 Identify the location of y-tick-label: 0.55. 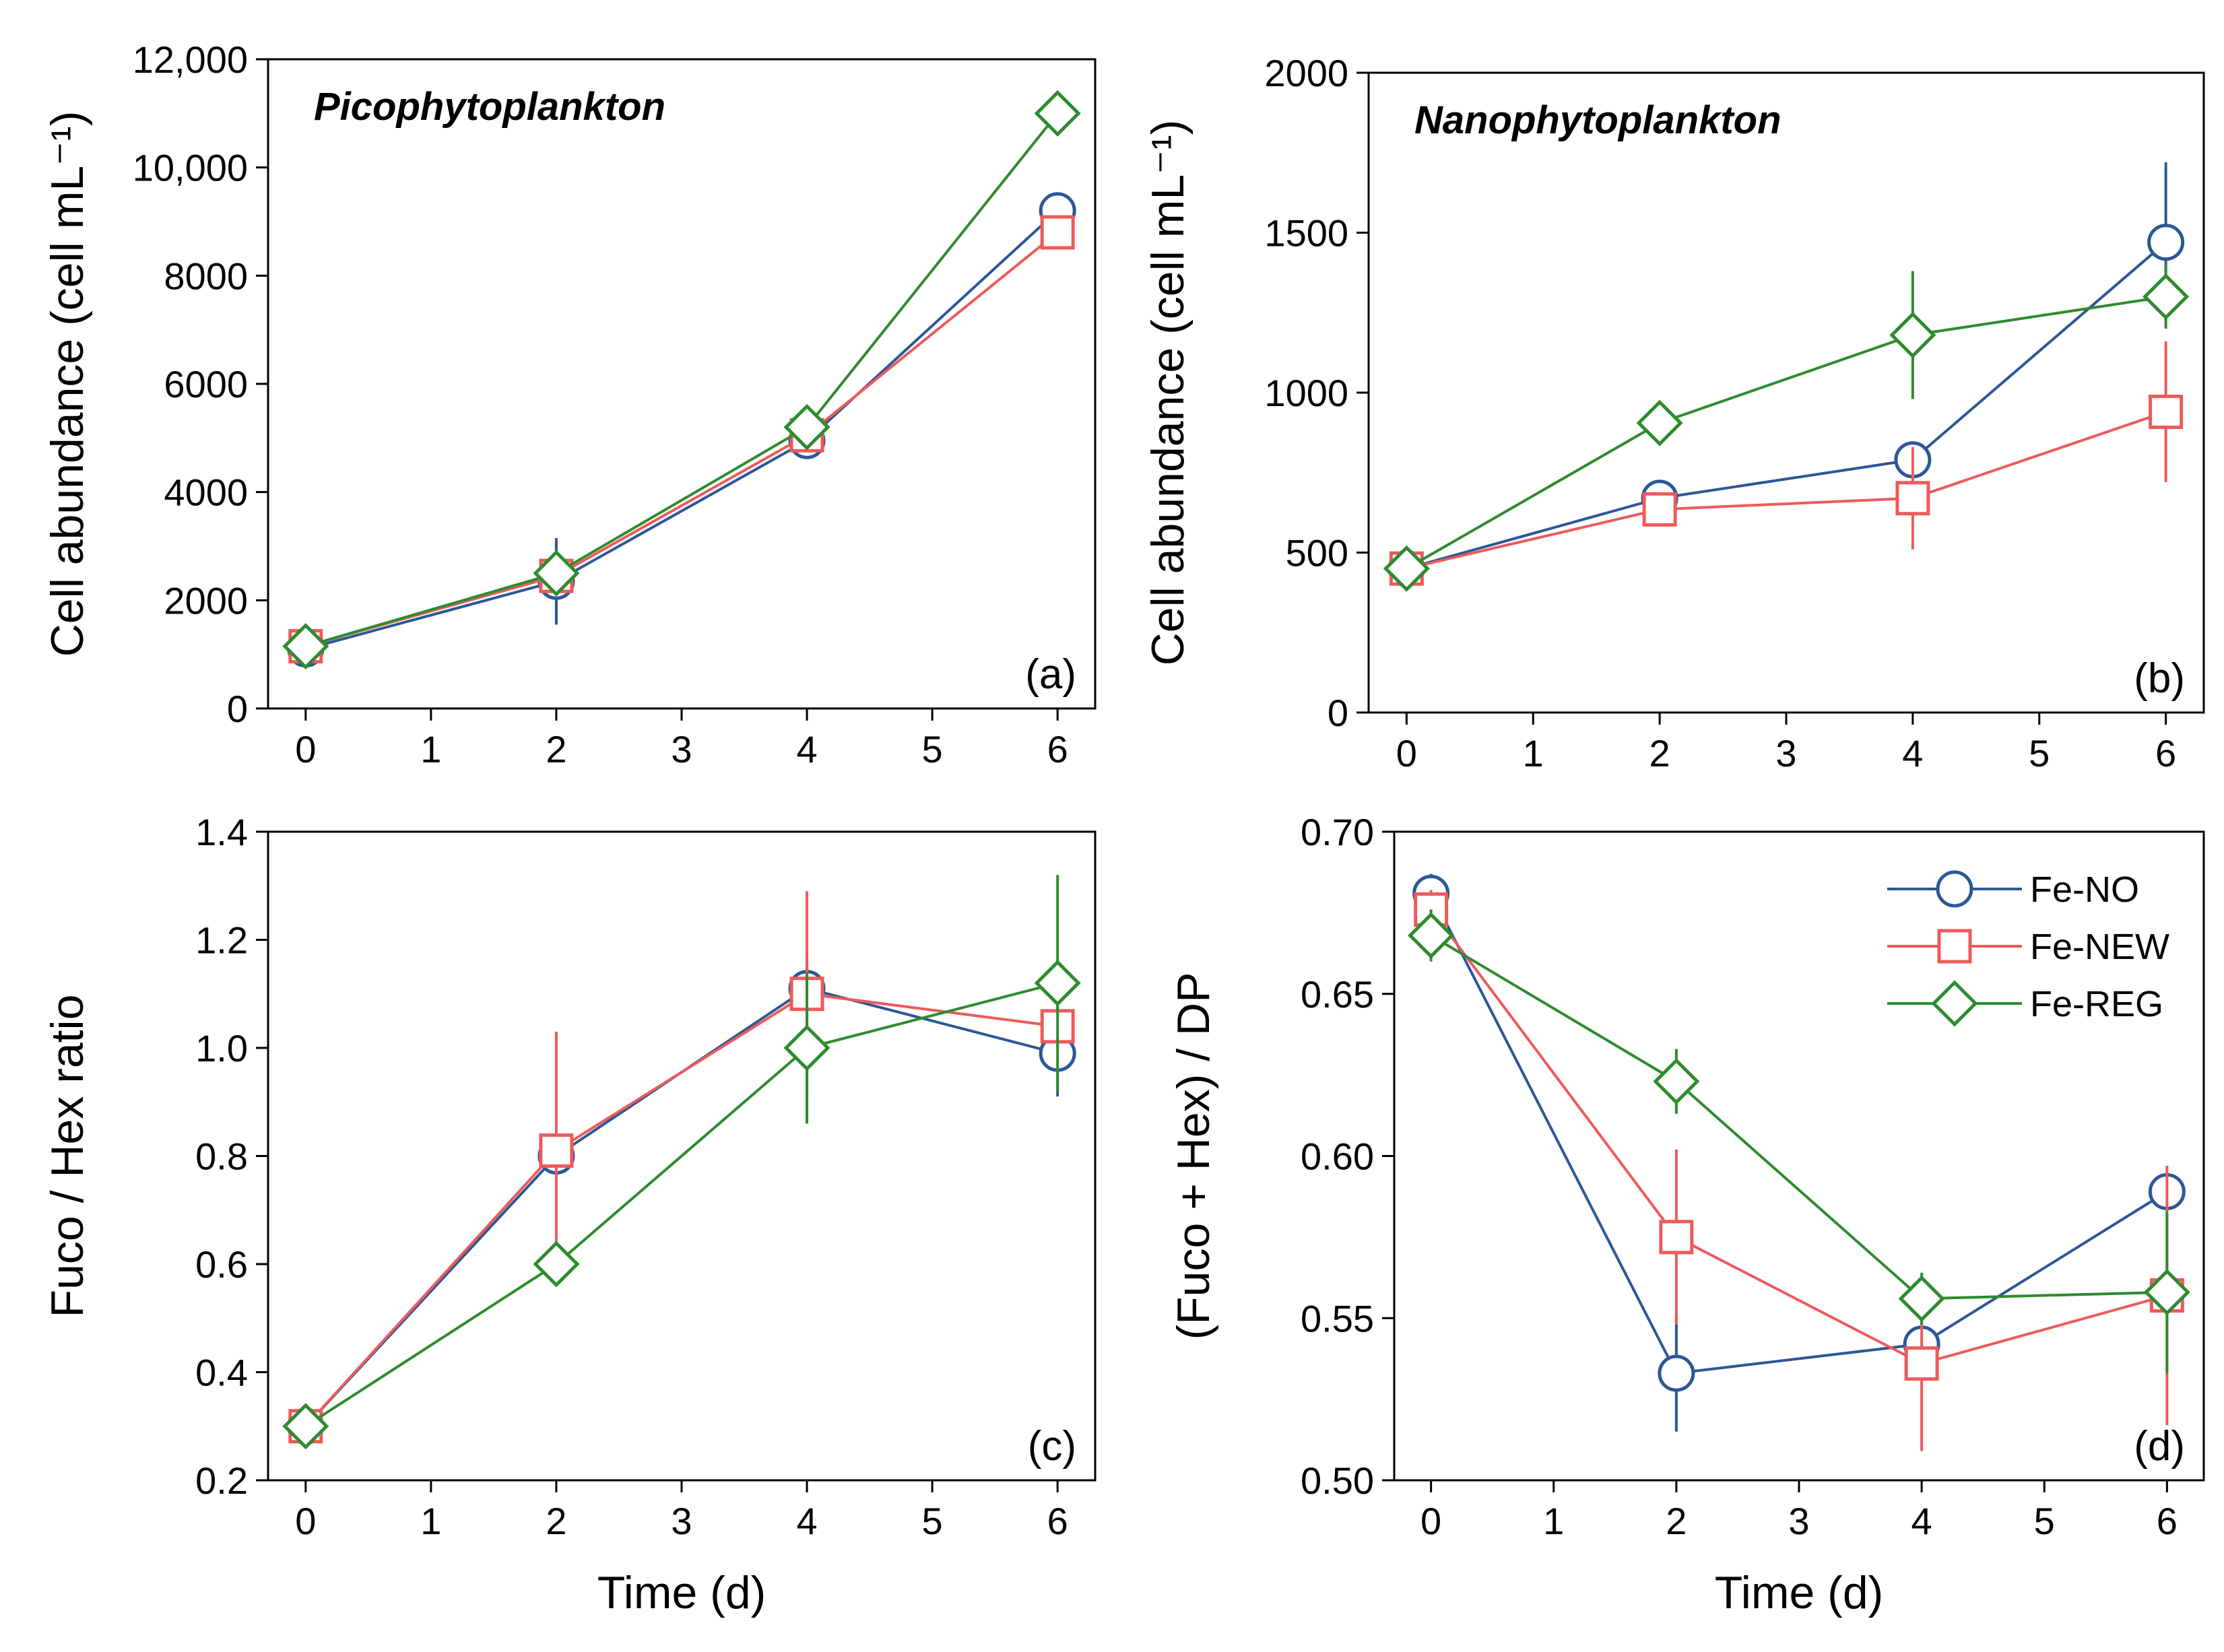
(1337, 1318).